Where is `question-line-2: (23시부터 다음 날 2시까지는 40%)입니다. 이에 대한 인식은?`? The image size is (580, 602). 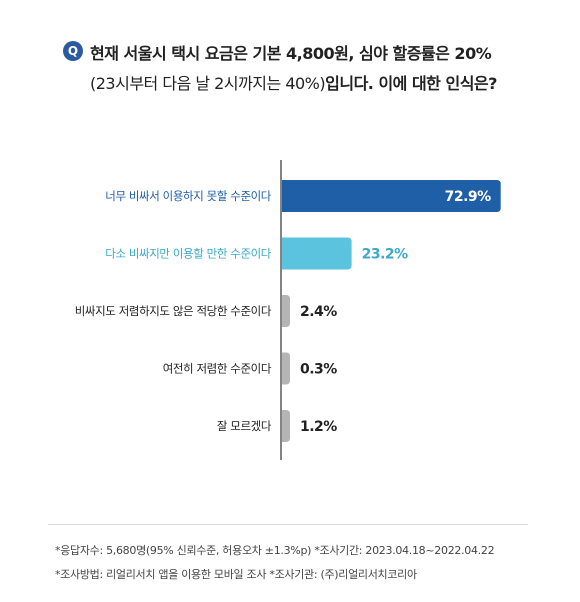 question-line-2: (23시부터 다음 날 2시까지는 40%)입니다. 이에 대한 인식은? is located at coordinates (293, 82).